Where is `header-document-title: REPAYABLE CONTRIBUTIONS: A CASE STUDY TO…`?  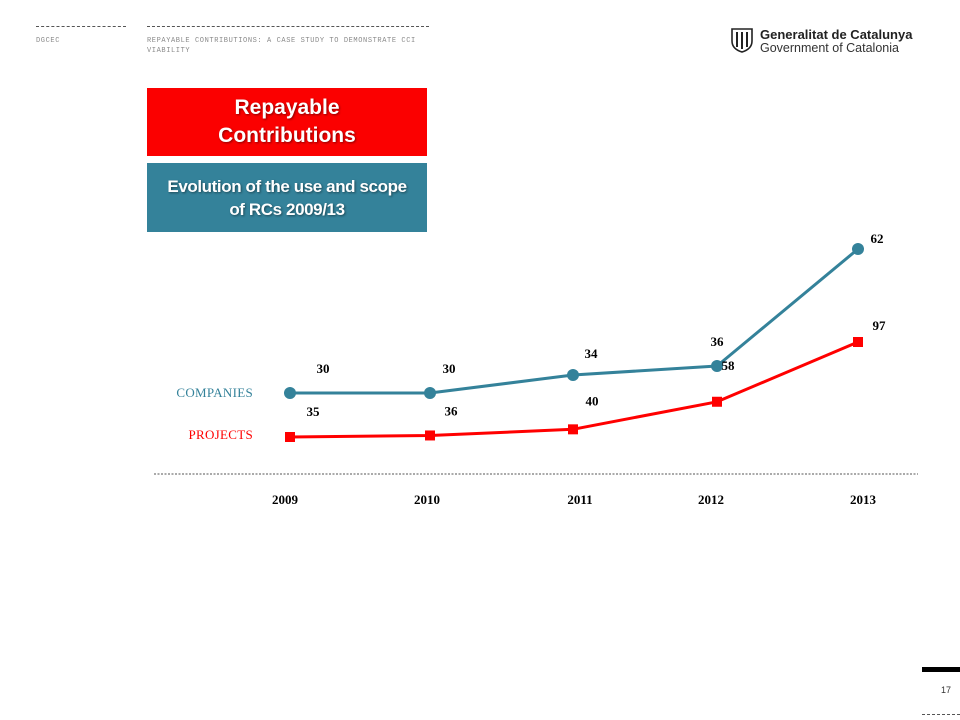
header-document-title: REPAYABLE CONTRIBUTIONS: A CASE STUDY TO… is located at coordinates (281, 46).